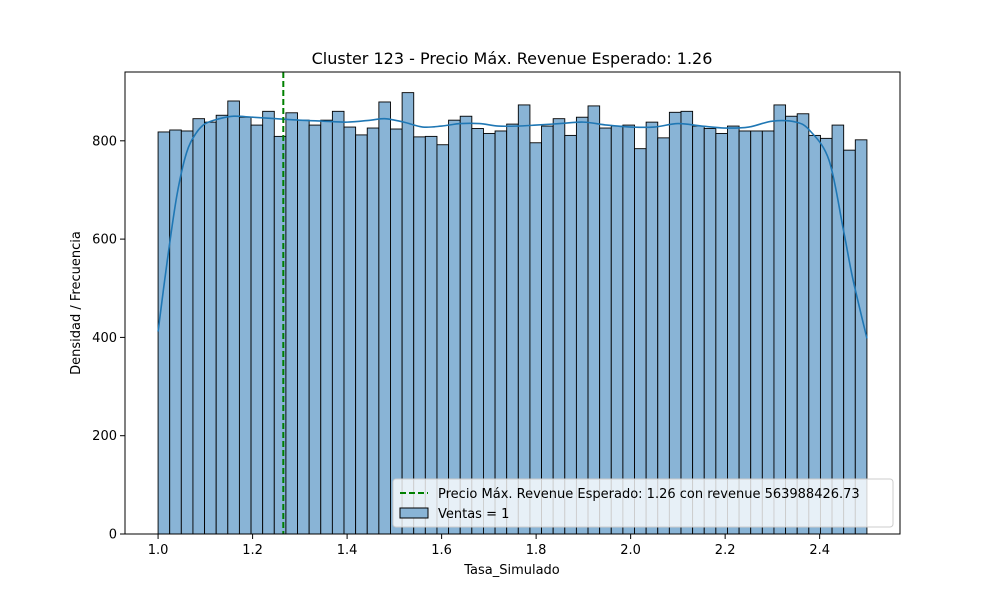  I want to click on x-tick-label: 1.4, so click(347, 550).